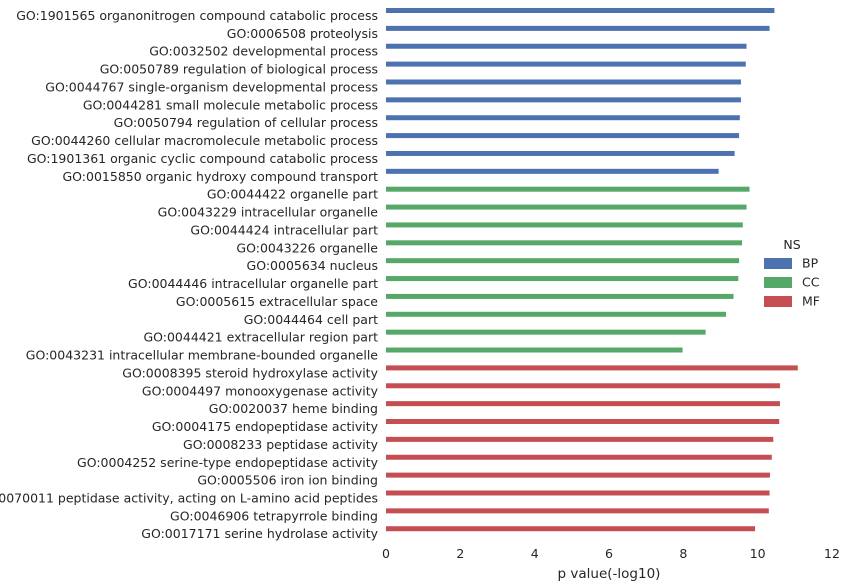 The height and width of the screenshot is (587, 847). What do you see at coordinates (277, 301) in the screenshot?
I see `category-label-17: GO:0005615 extracellular space` at bounding box center [277, 301].